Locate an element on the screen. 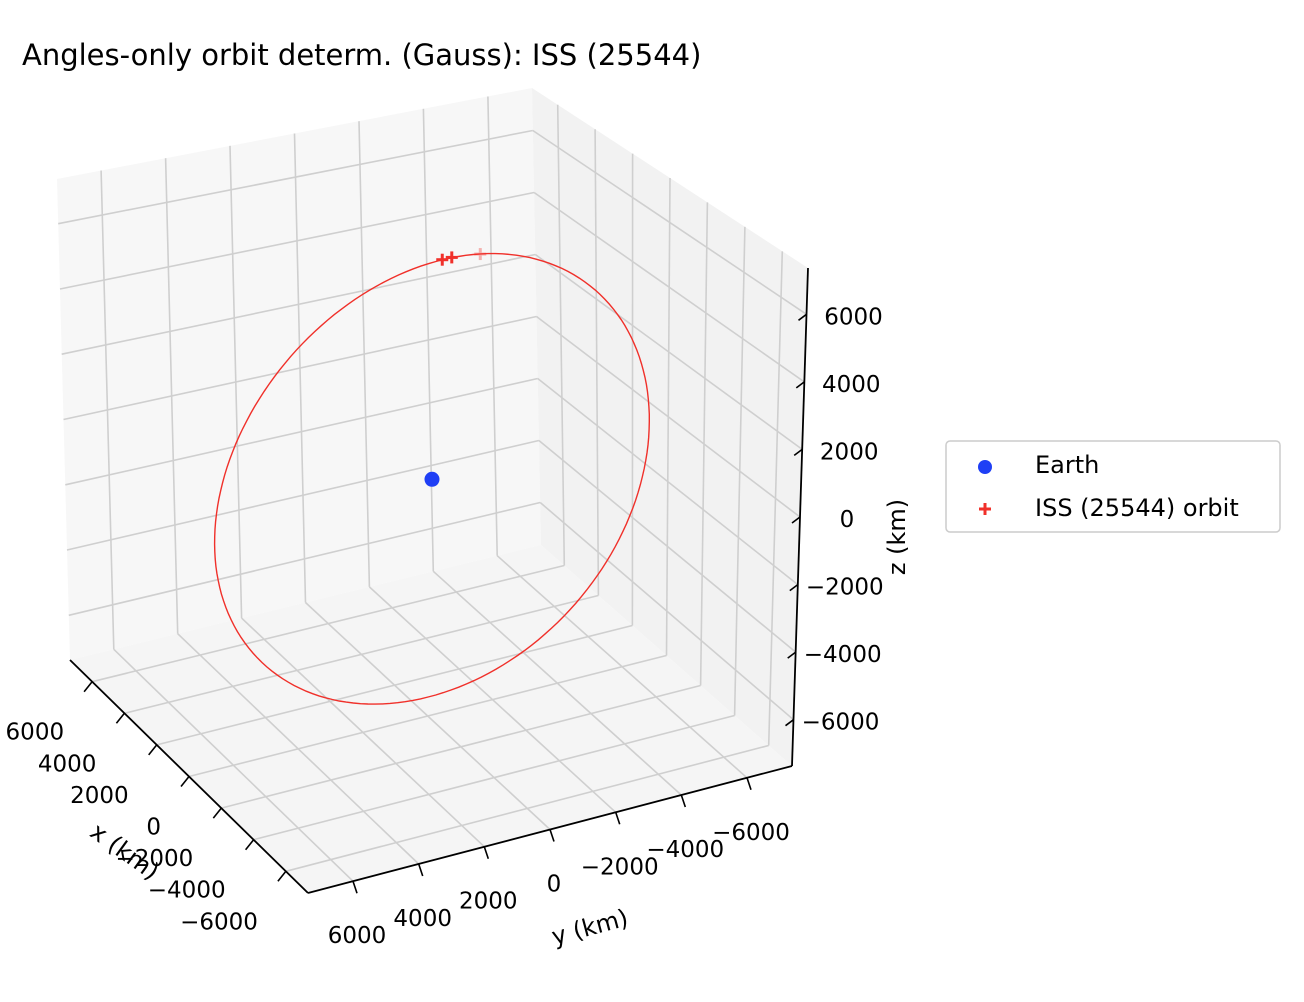 Image resolution: width=1304 pixels, height=1002 pixels. legend-marker-orbit is located at coordinates (985, 509).